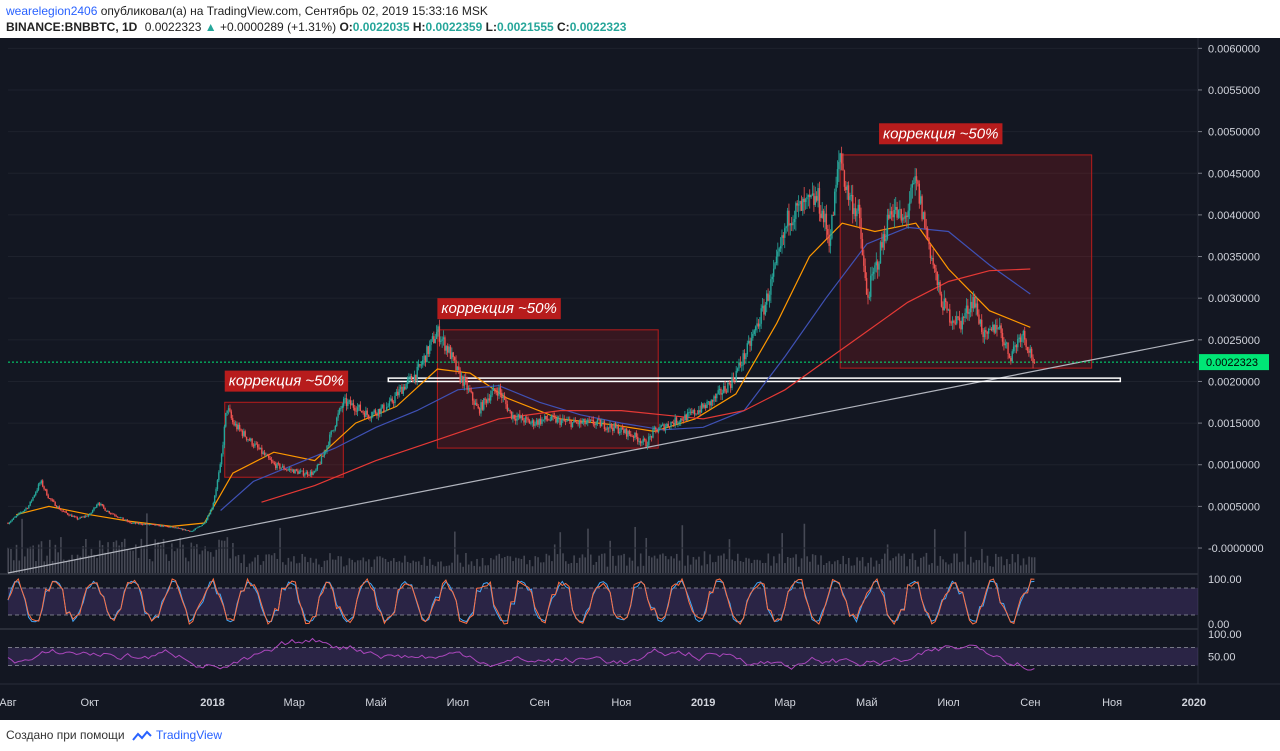 The image size is (1280, 751). Describe the element at coordinates (419, 27) in the screenshot. I see `high-label: H:` at that location.